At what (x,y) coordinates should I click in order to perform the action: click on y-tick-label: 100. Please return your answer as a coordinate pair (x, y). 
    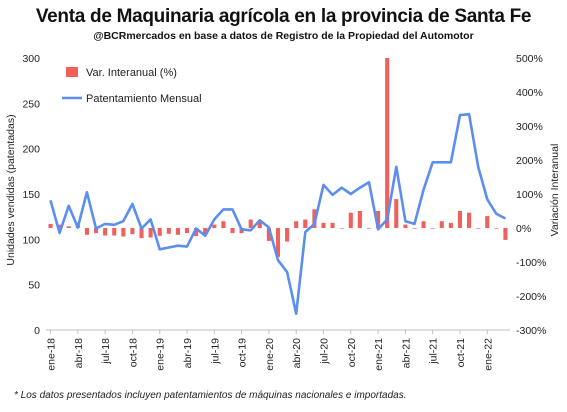
    Looking at the image, I should click on (31, 240).